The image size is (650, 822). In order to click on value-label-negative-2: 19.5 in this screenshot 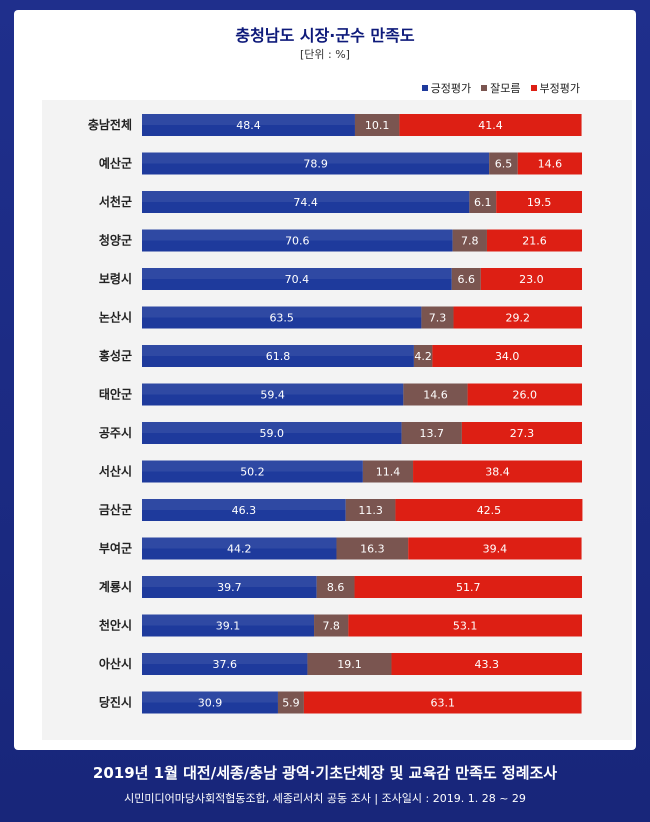, I will do `click(539, 202)`.